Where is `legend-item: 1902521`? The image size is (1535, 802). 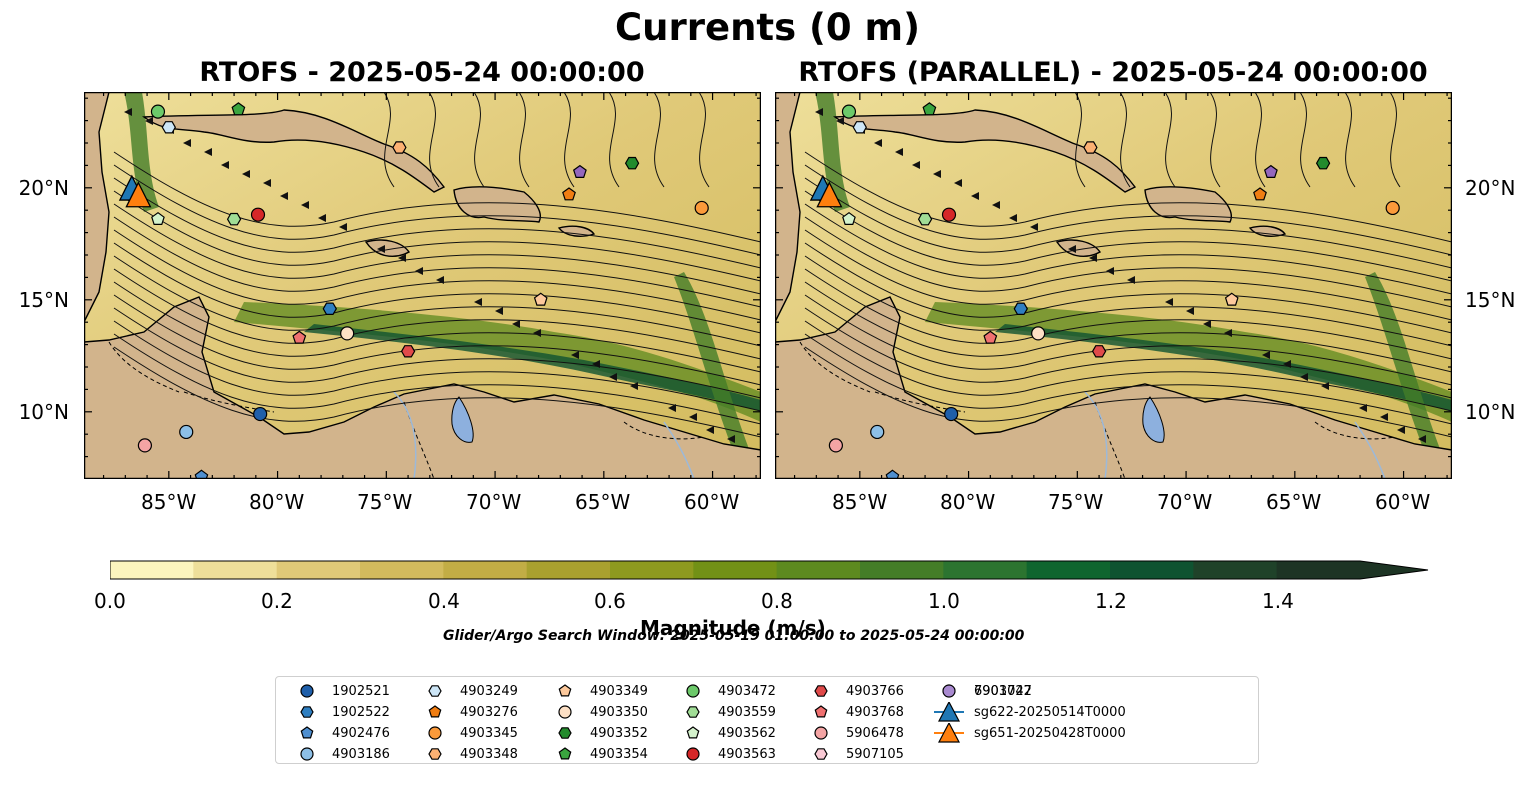
legend-item: 1902521 is located at coordinates (340, 691).